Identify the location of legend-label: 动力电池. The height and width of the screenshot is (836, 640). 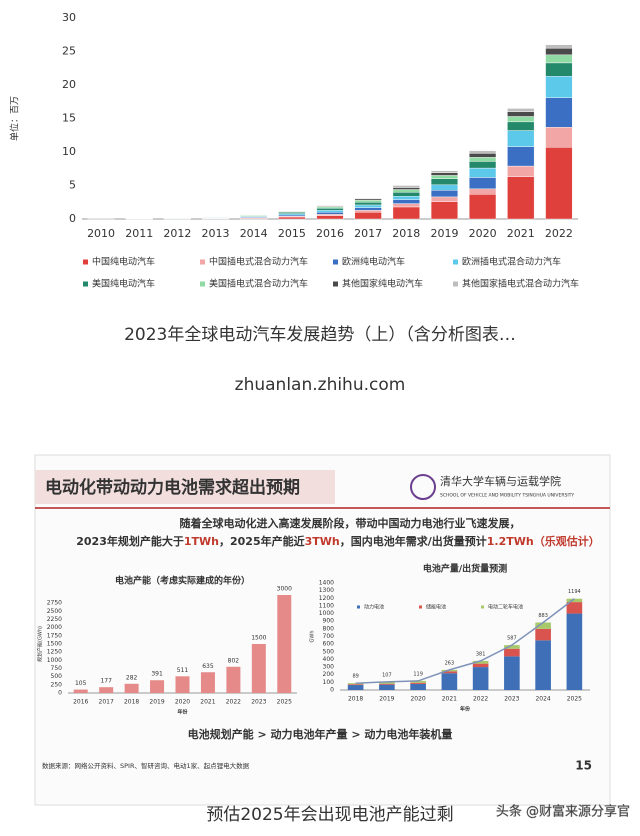
(374, 607).